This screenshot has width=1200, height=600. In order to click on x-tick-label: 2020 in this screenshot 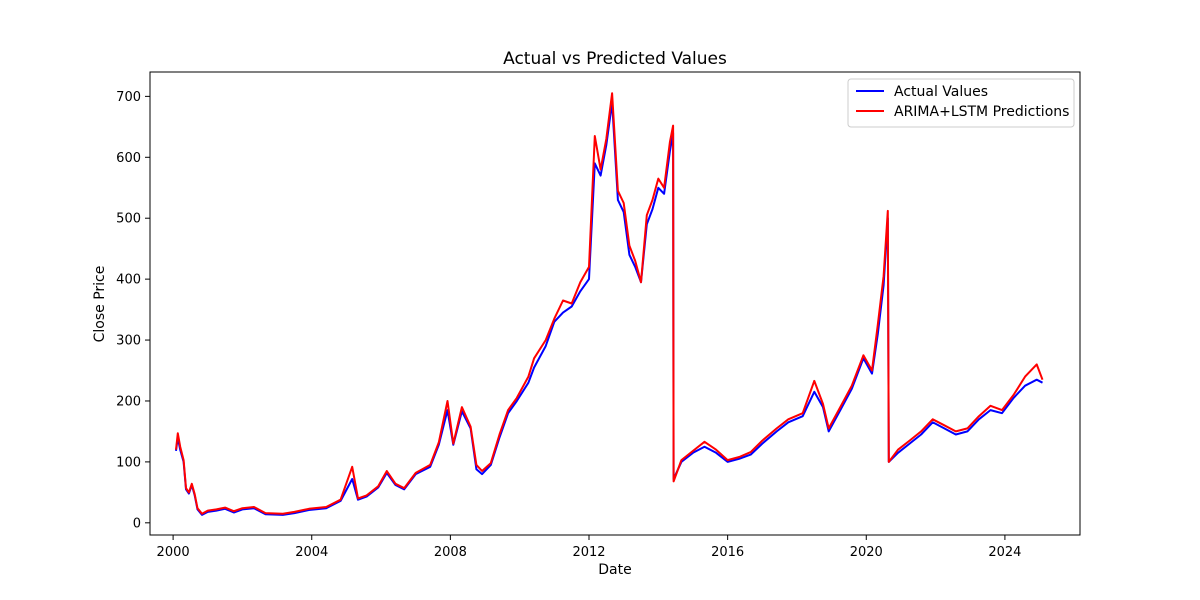, I will do `click(866, 552)`.